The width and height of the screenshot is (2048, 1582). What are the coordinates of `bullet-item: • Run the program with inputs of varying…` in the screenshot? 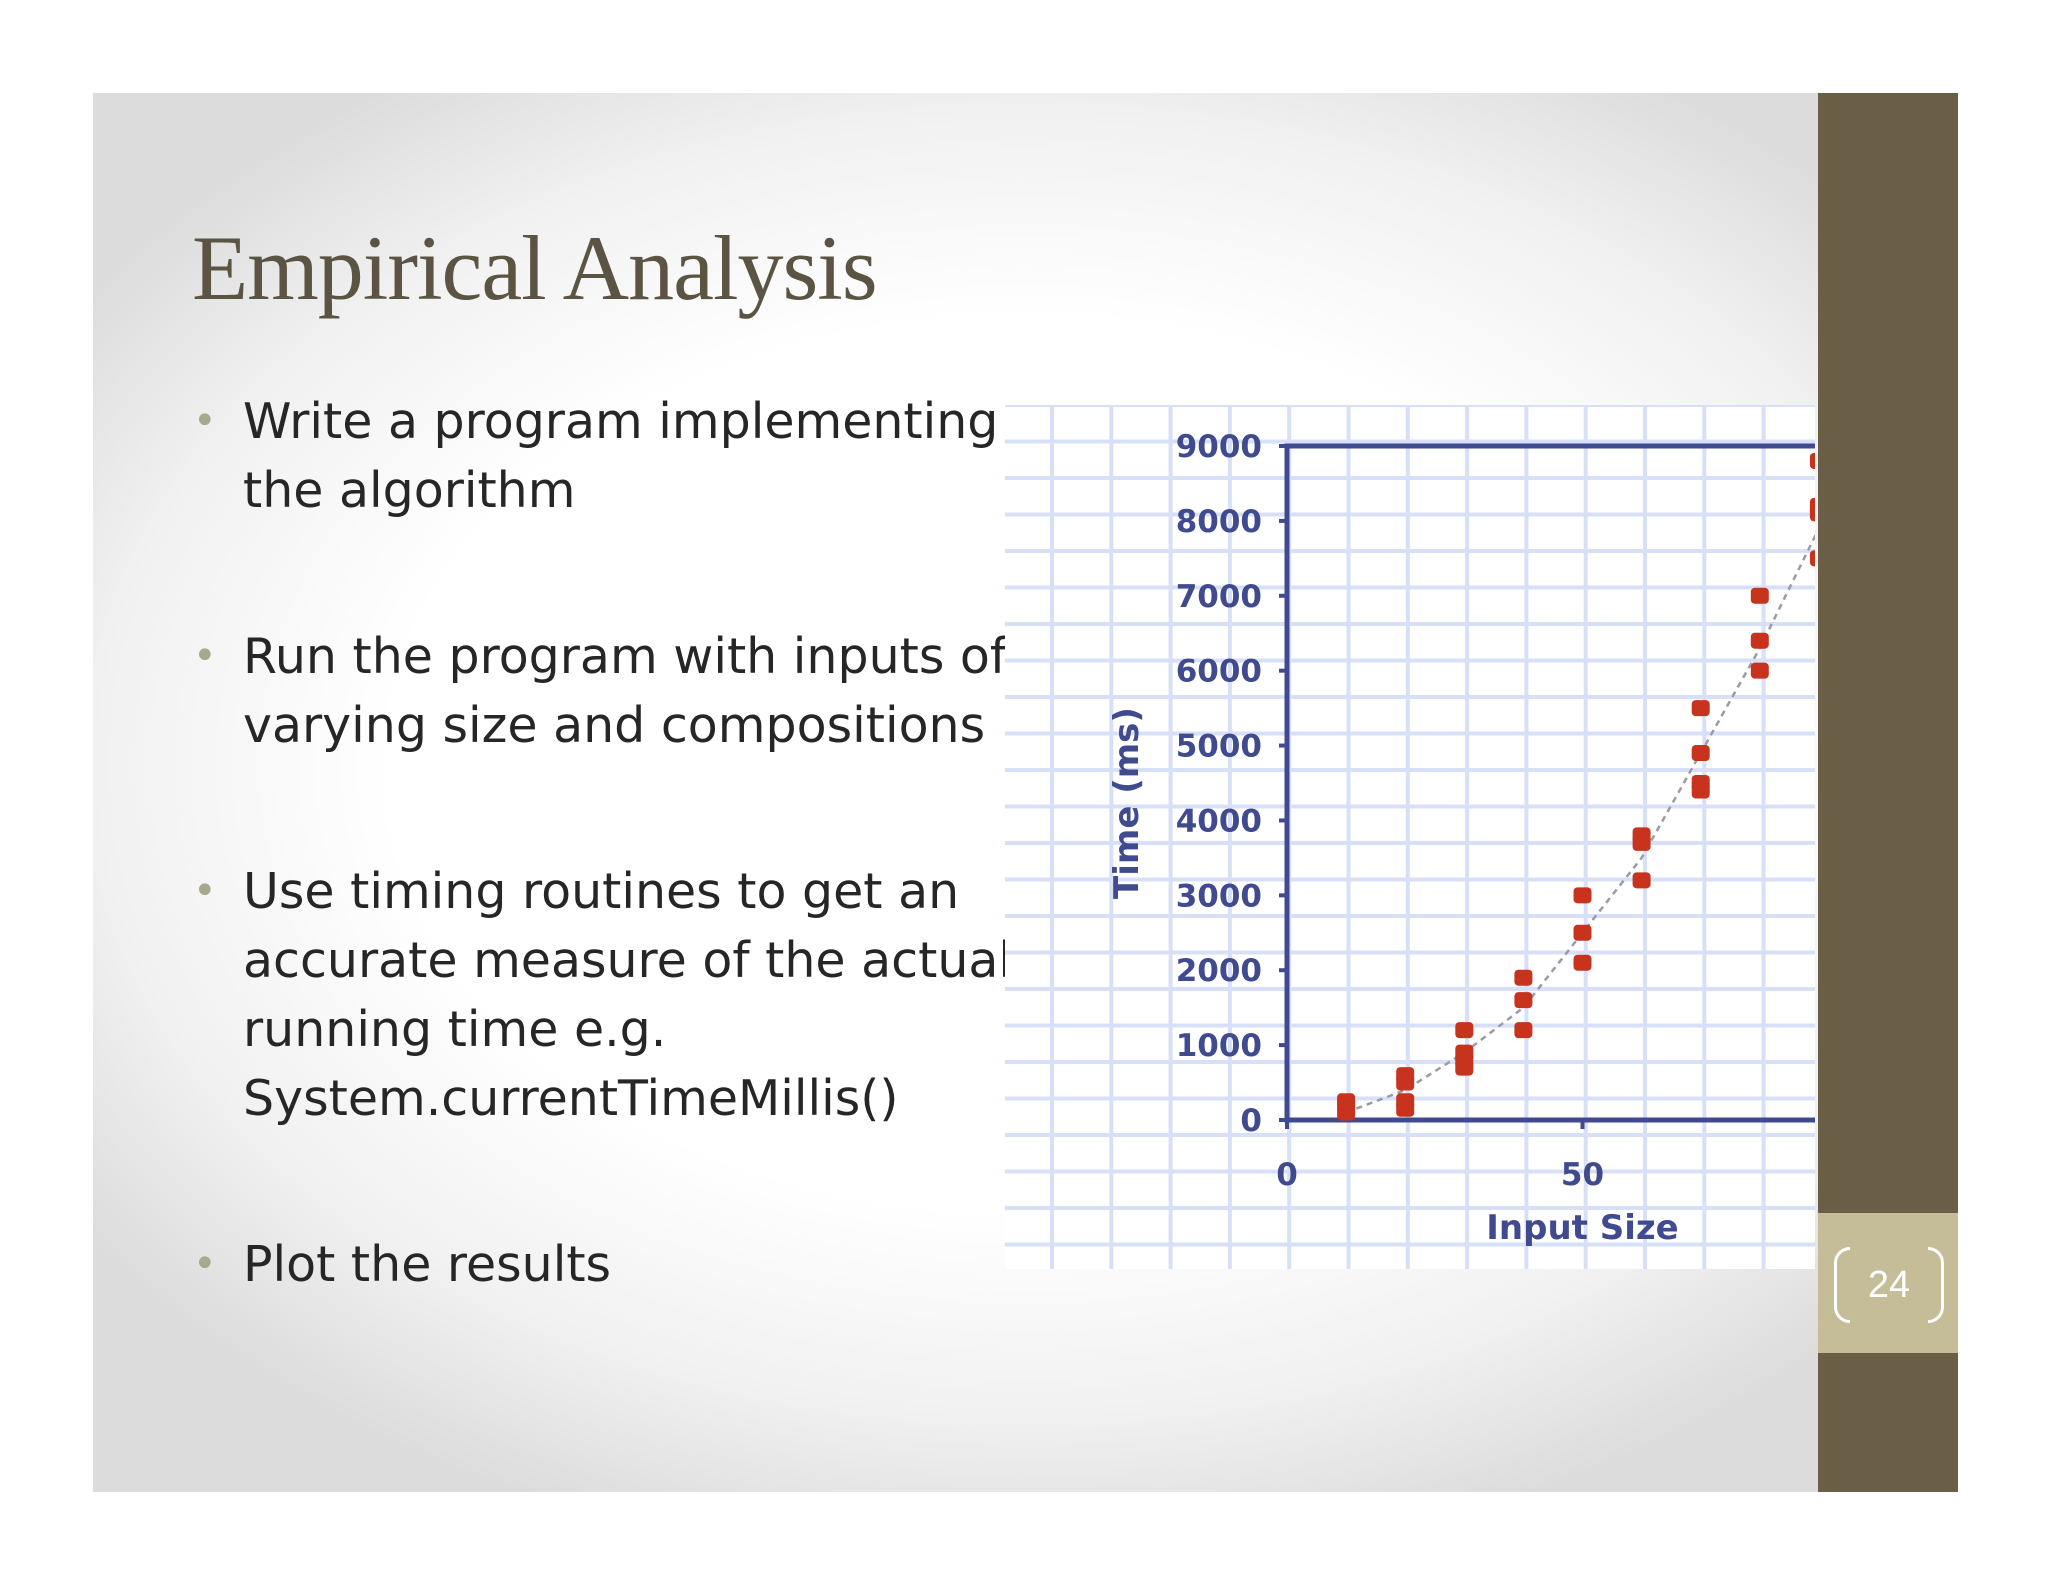 It's located at (643, 691).